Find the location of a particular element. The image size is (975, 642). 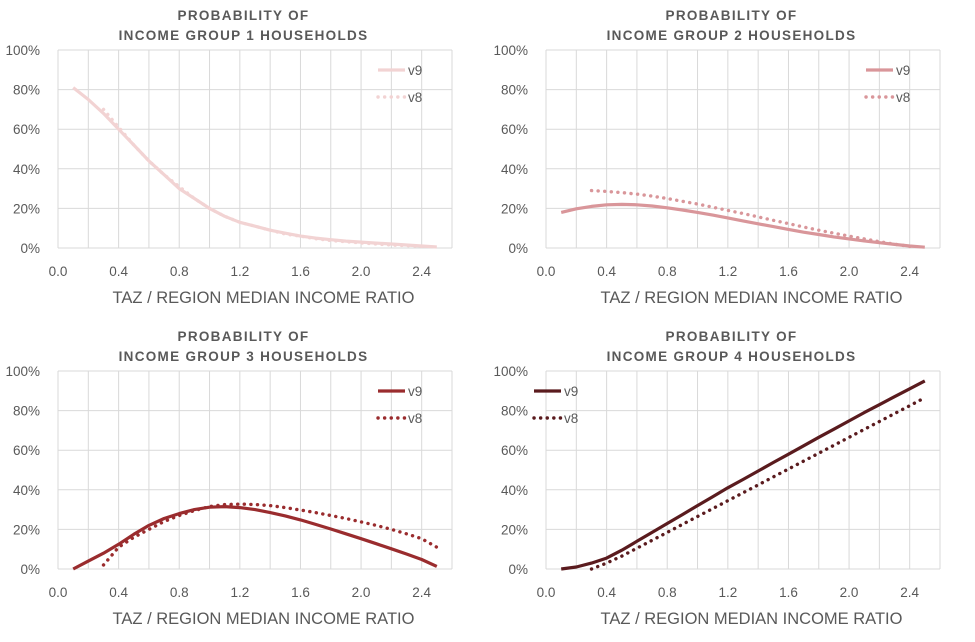

chart-title-line-2: INCOME GROUP 2 HOUSEHOLDS is located at coordinates (731, 35).